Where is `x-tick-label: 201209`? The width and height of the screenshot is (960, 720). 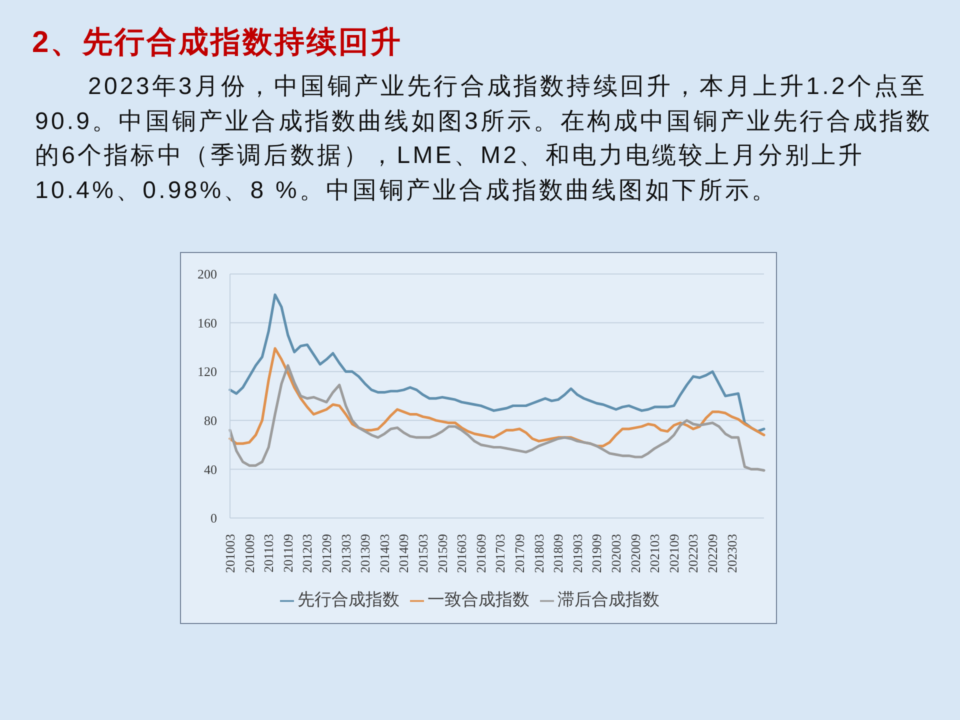 x-tick-label: 201209 is located at coordinates (326, 553).